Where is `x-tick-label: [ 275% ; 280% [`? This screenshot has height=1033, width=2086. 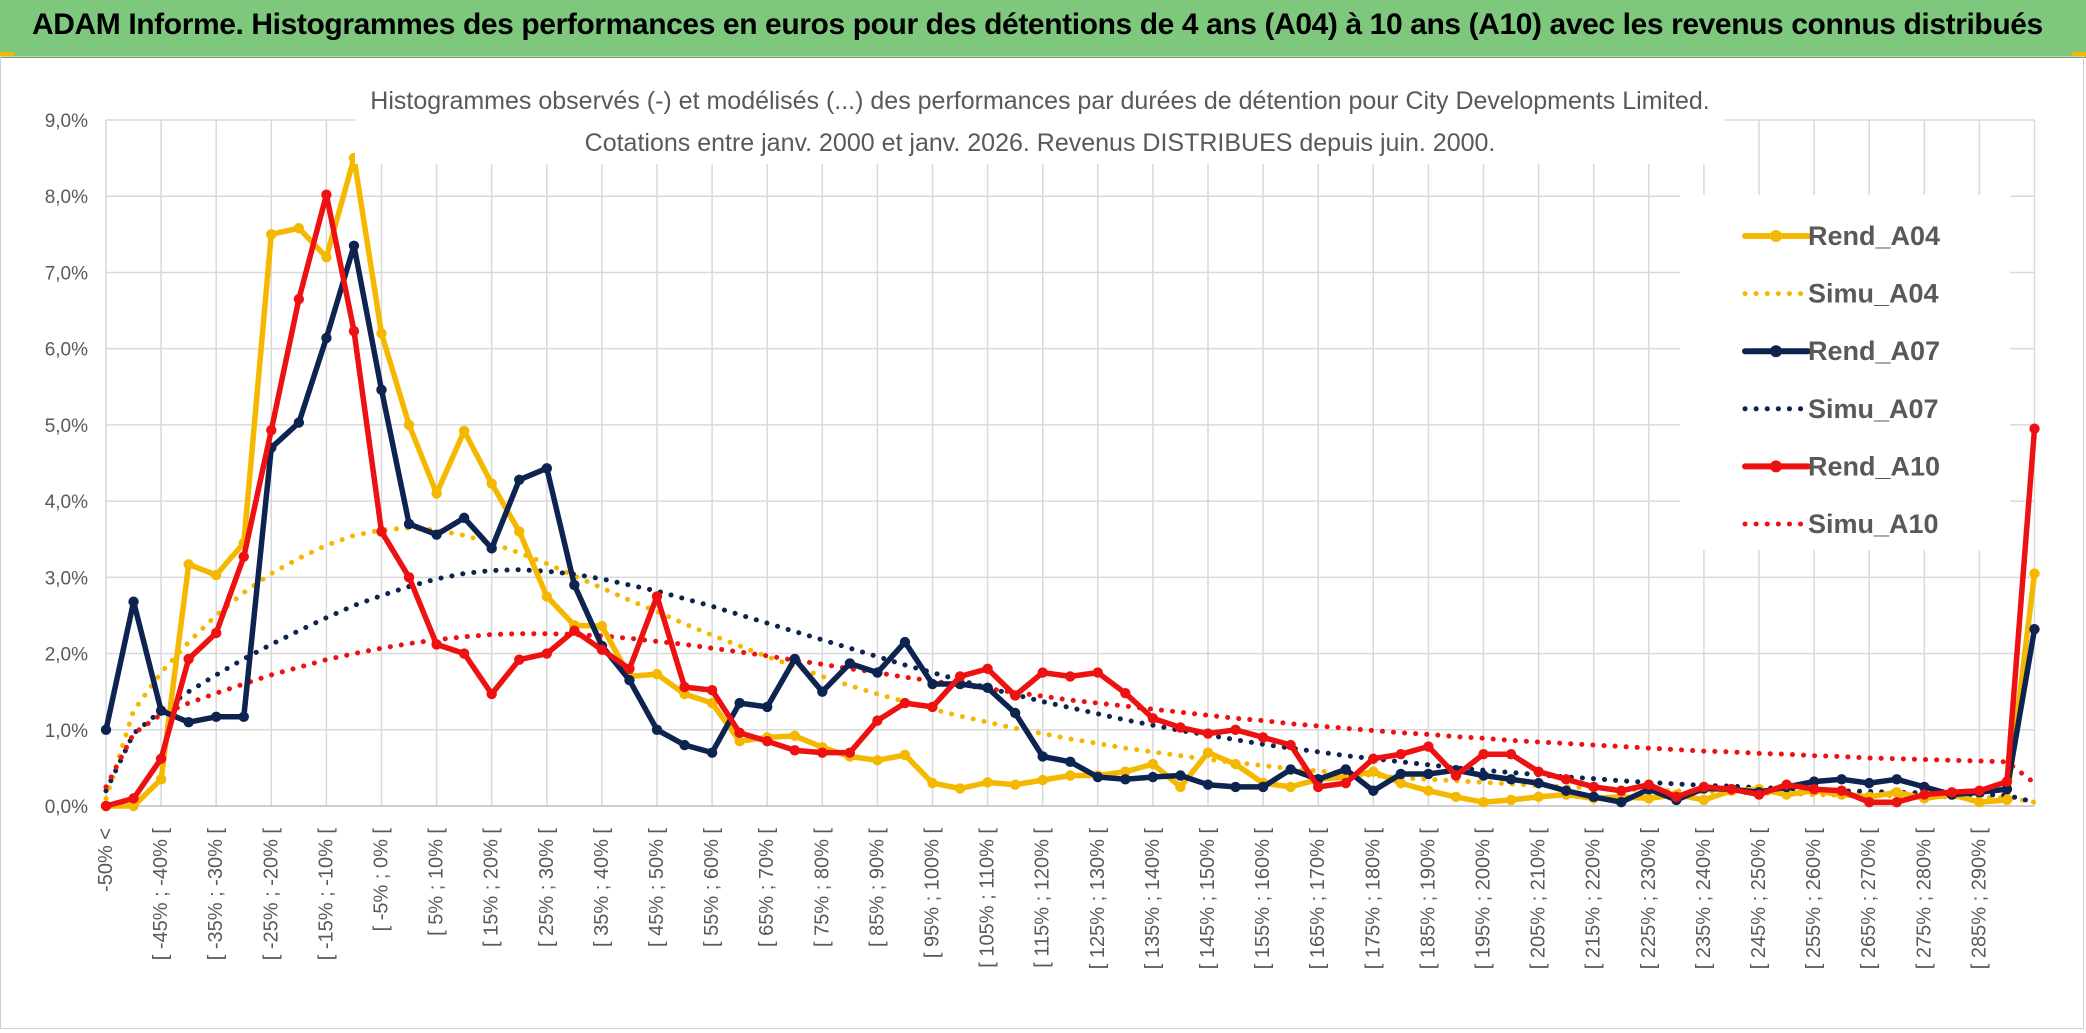
x-tick-label: [ 275% ; 280% [ is located at coordinates (1924, 899).